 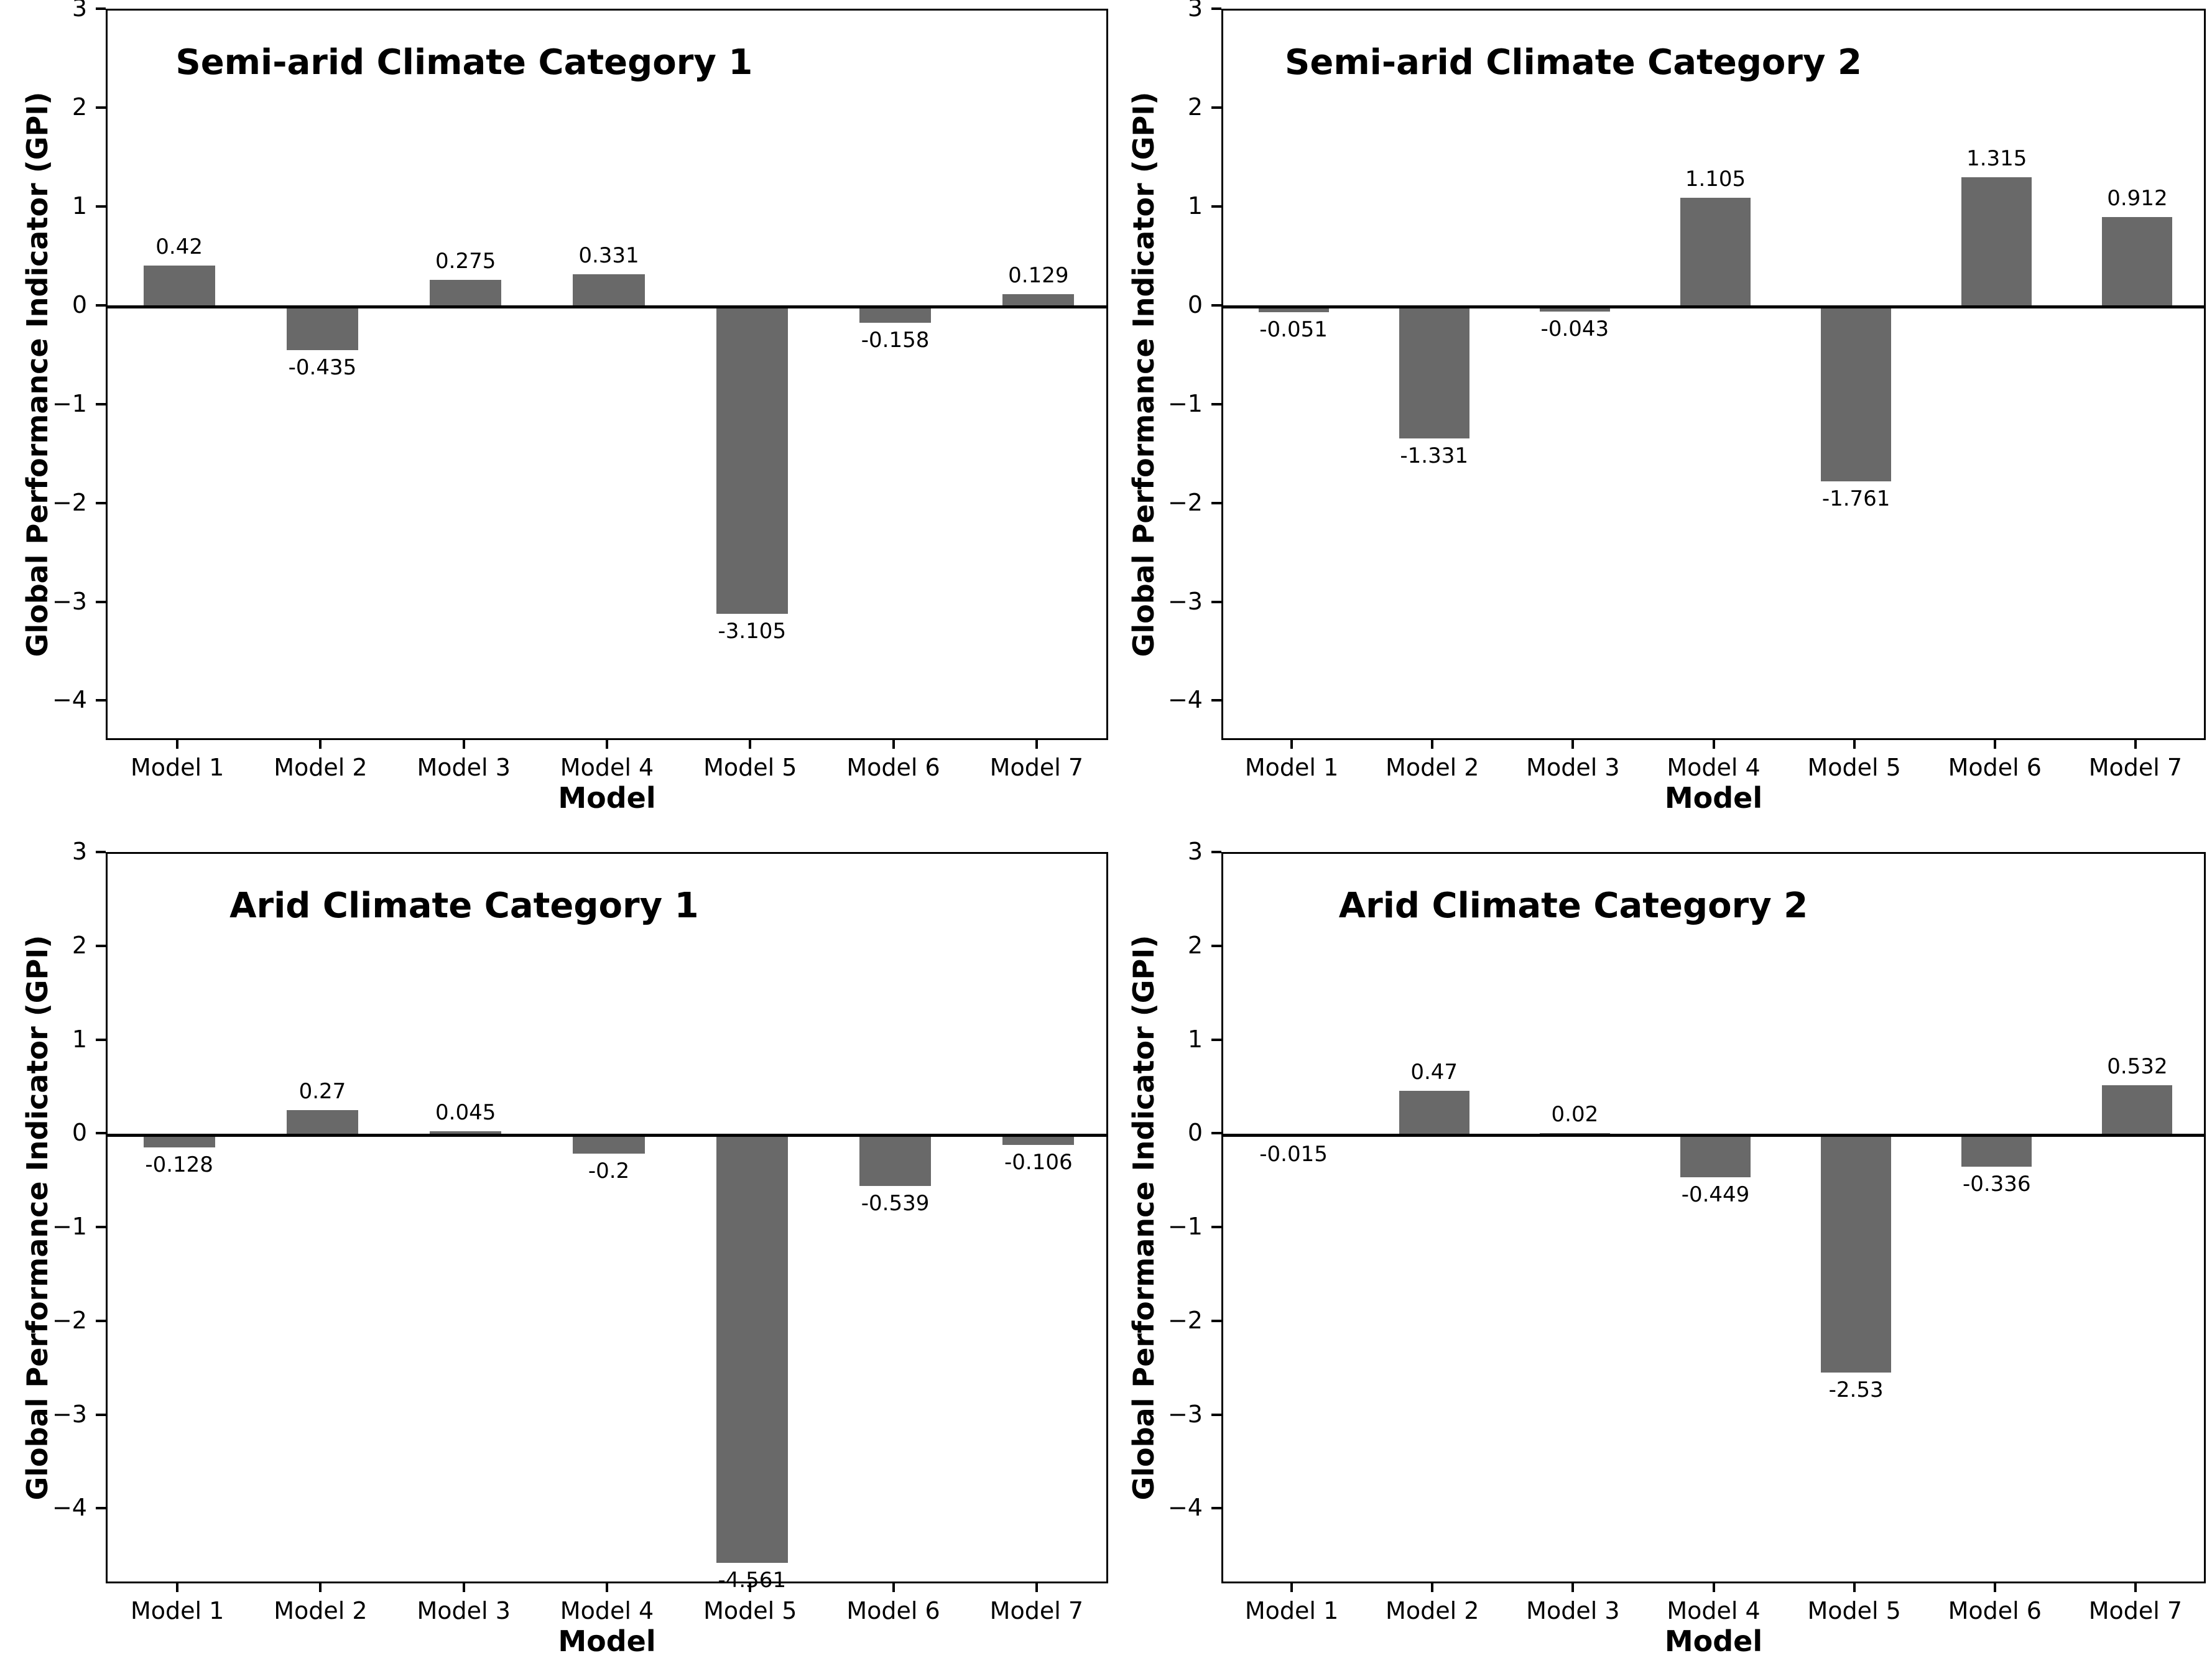 I want to click on y-axis-label: Global Performance Indicator (GPI), so click(x=1143, y=374).